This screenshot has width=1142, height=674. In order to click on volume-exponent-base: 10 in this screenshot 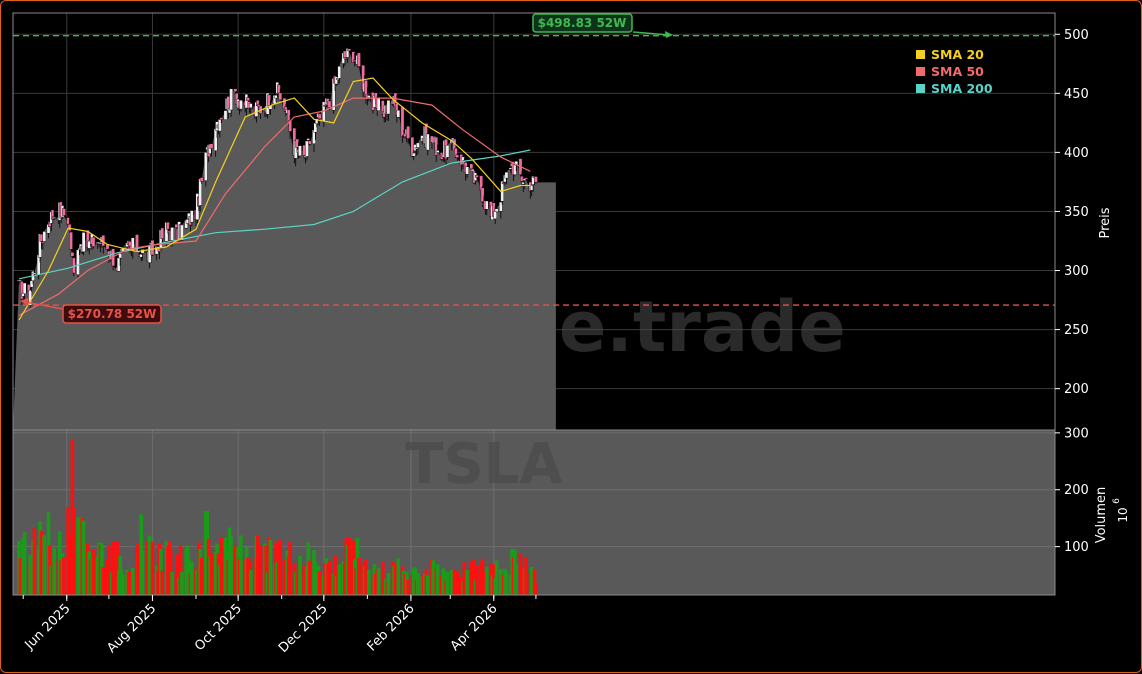, I will do `click(1123, 514)`.